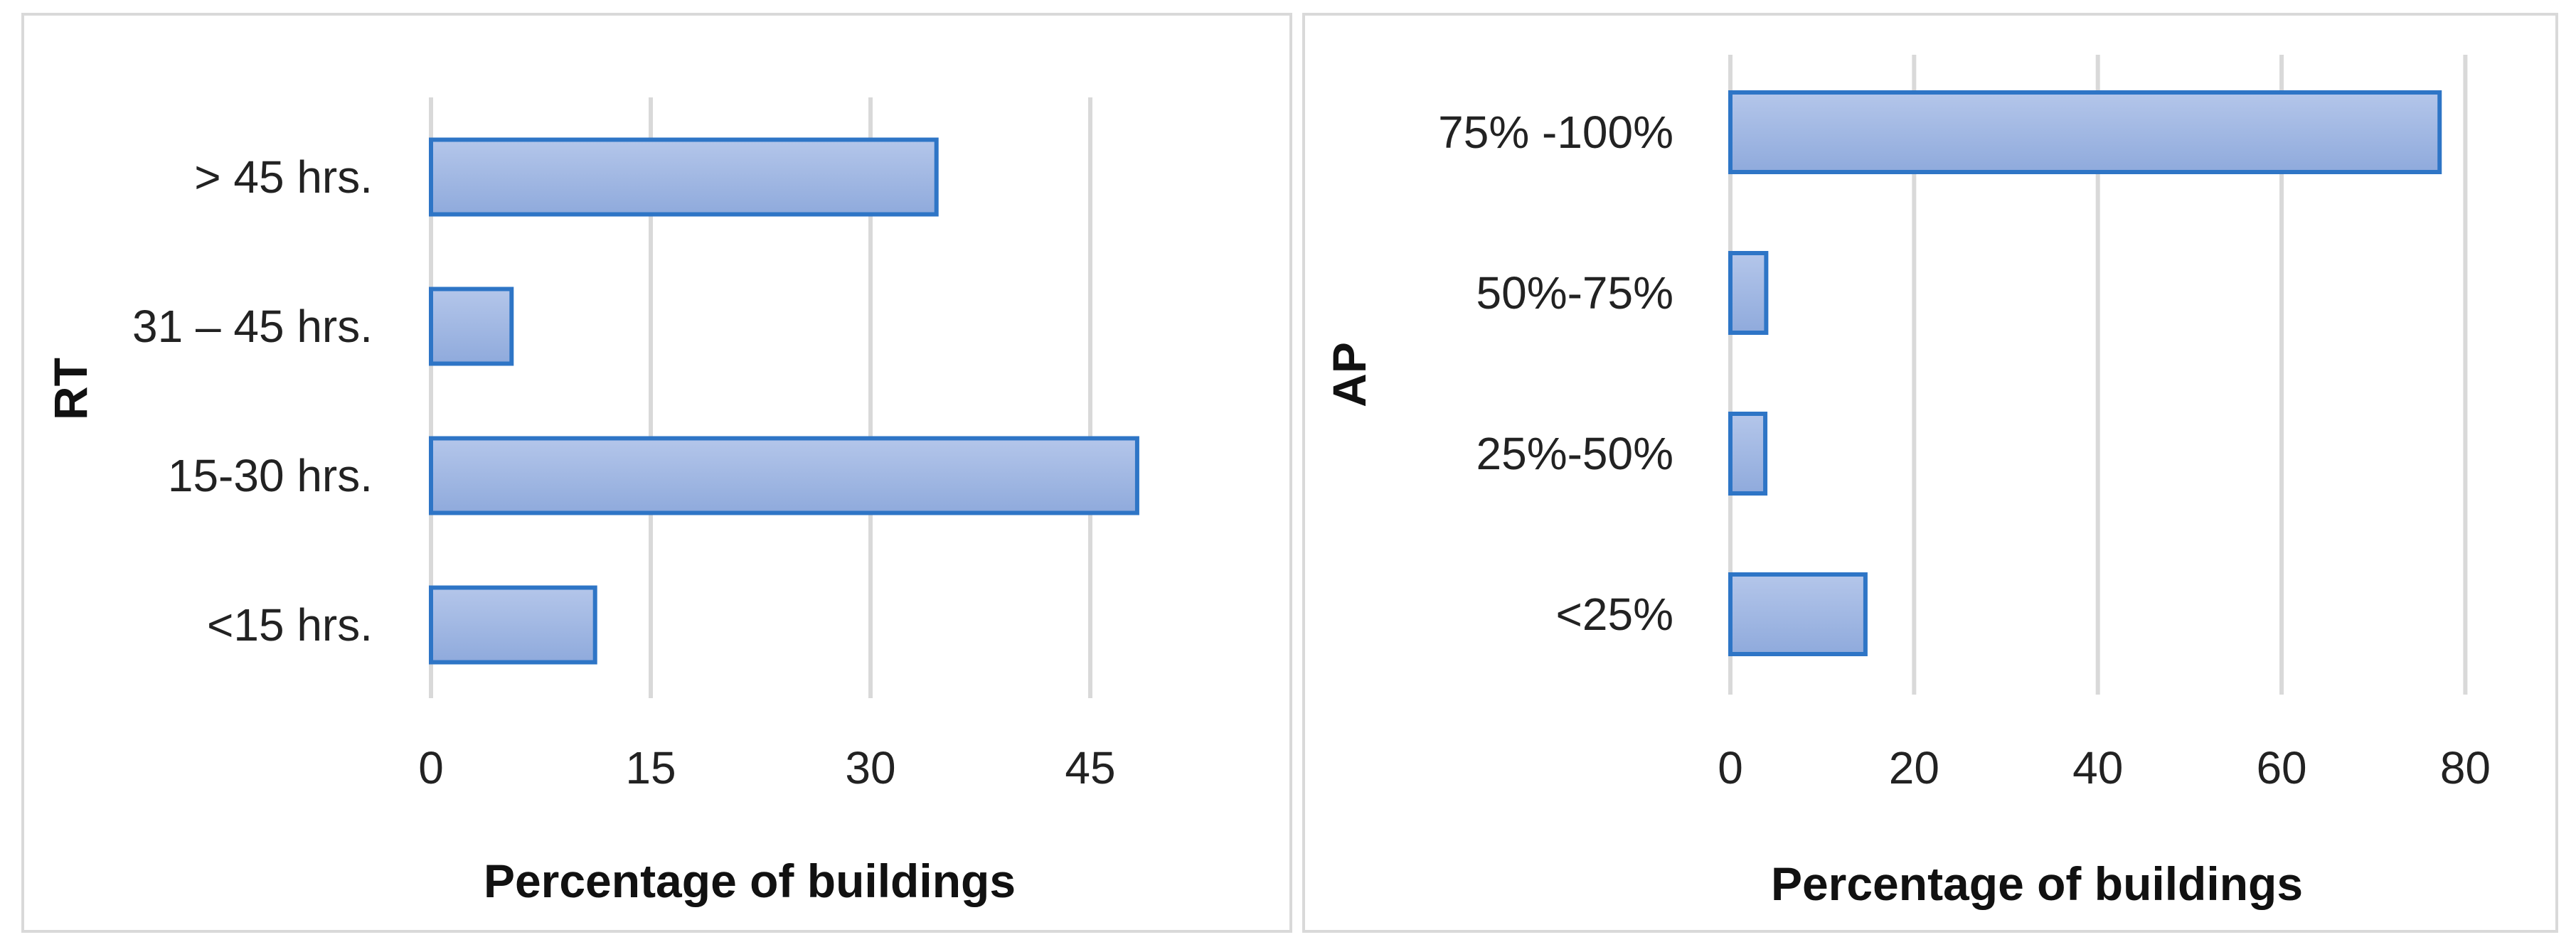 The height and width of the screenshot is (947, 2576). Describe the element at coordinates (2465, 767) in the screenshot. I see `x-tick-label: 80` at that location.